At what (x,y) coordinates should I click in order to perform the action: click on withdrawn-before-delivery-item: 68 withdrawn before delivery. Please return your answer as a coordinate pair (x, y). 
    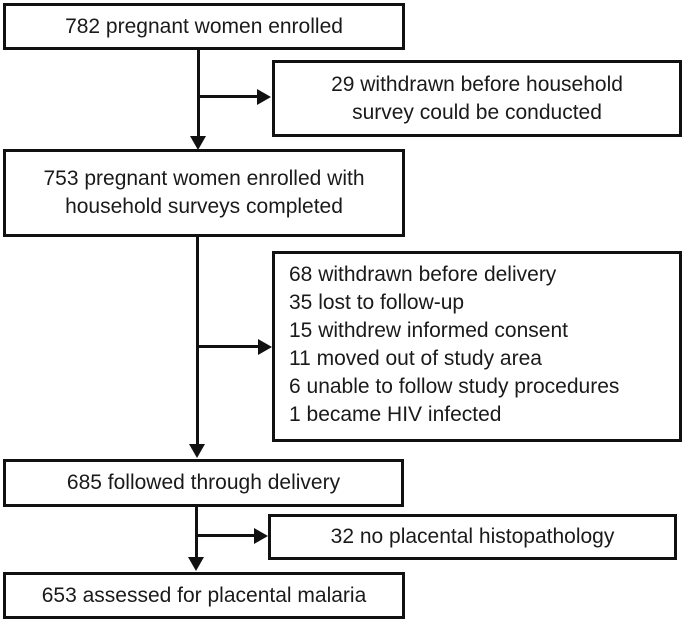
    Looking at the image, I should click on (423, 274).